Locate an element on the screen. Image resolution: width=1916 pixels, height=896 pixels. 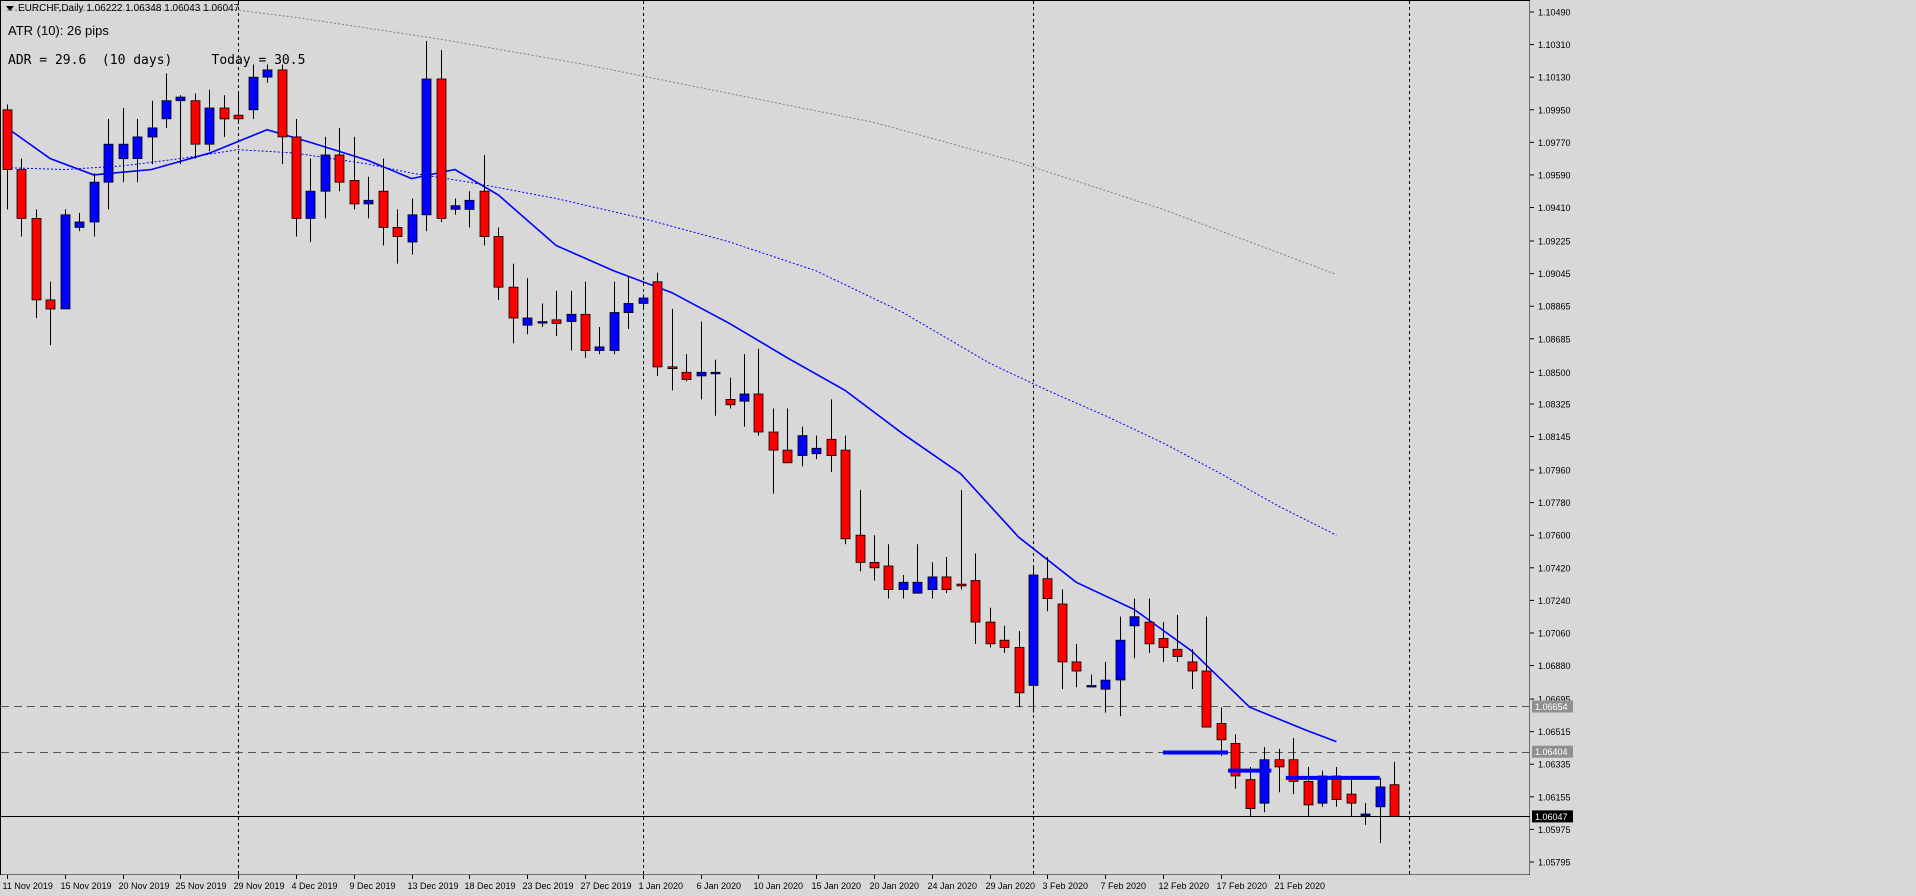
price-axis-tick-label: 1.07600 is located at coordinates (1554, 536).